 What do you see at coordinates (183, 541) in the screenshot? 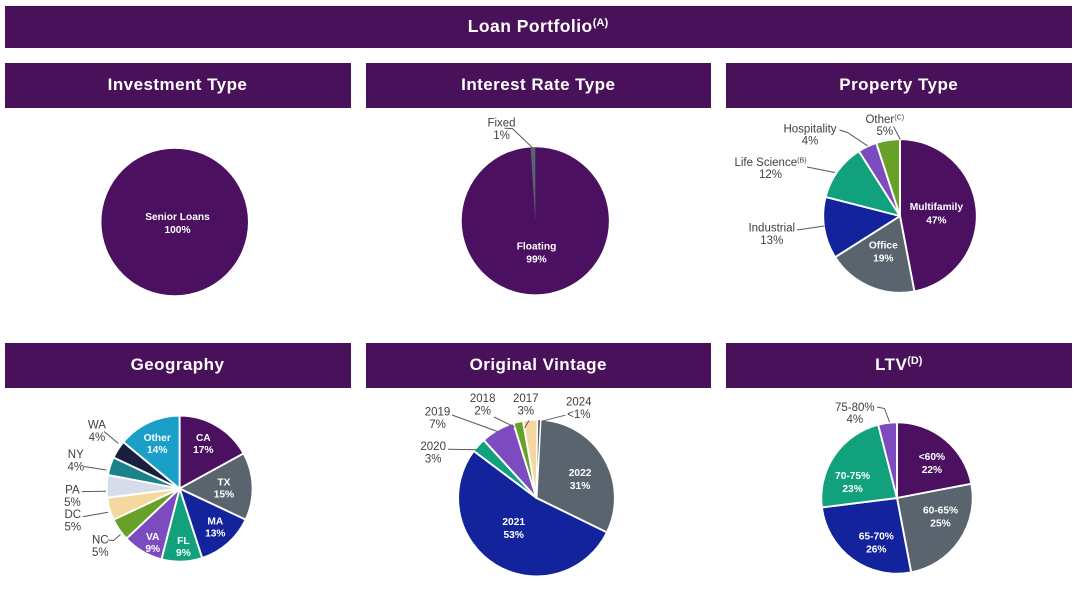
I see `svg-text: FL` at bounding box center [183, 541].